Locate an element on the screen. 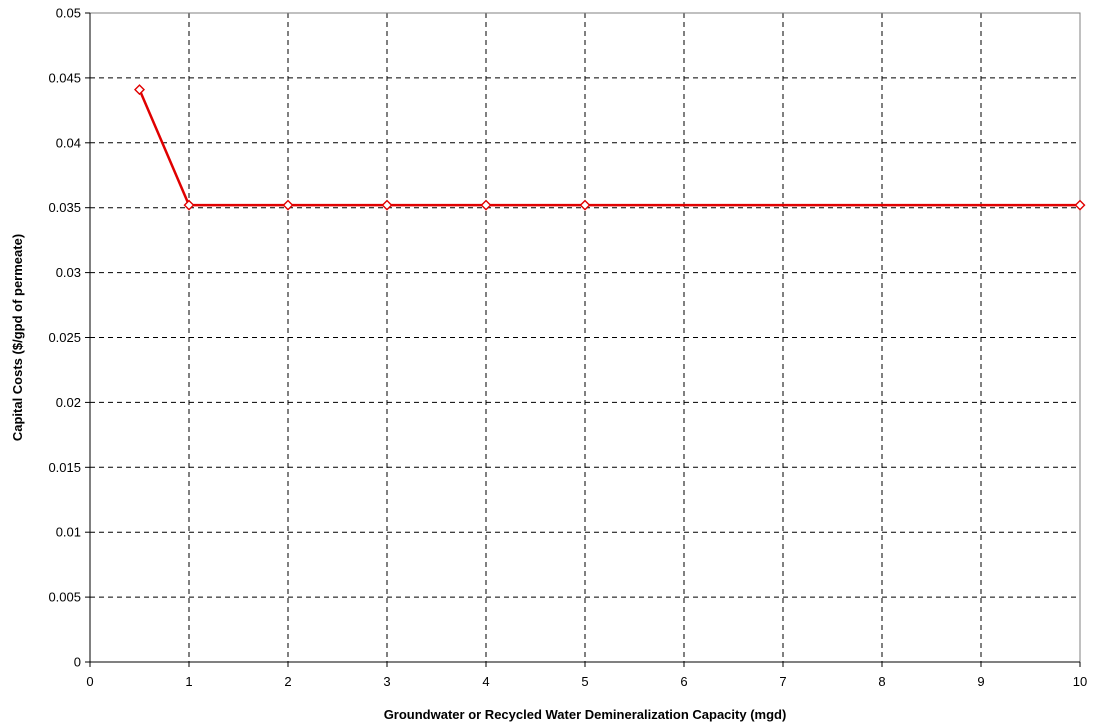  y-axis-title: Capital Costs ($/gpd of permeate) is located at coordinates (17, 337).